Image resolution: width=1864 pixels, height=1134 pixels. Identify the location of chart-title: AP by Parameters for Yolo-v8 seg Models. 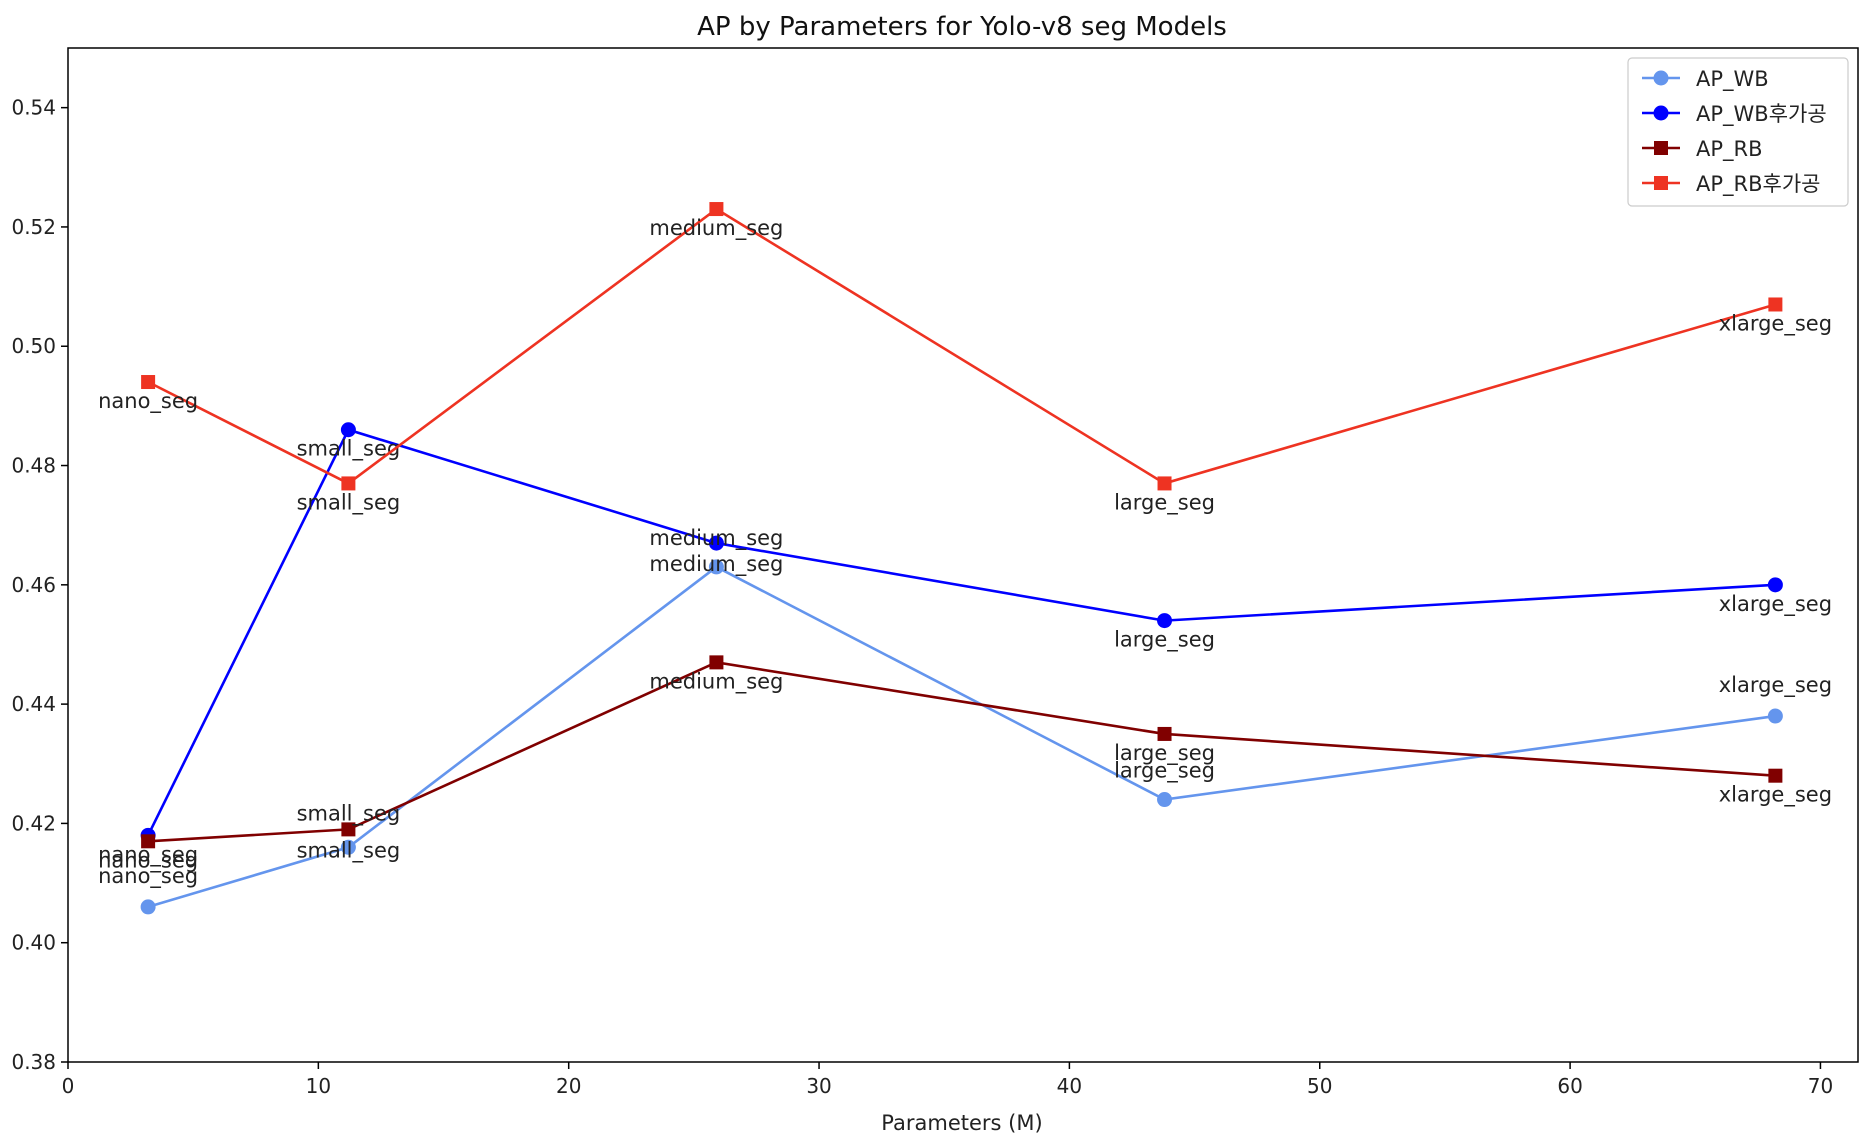
(962, 27).